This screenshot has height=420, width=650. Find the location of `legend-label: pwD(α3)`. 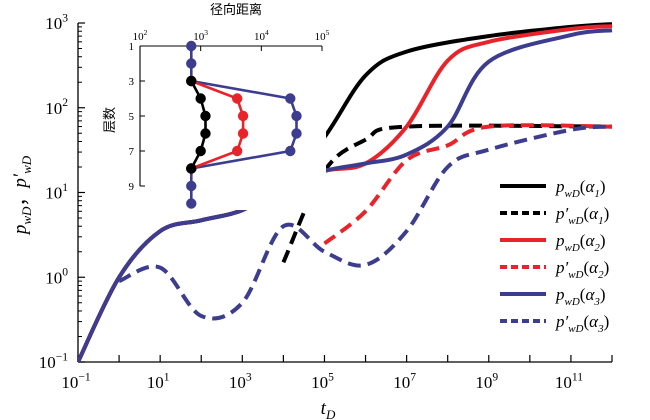

legend-label: pwD(α3) is located at coordinates (580, 296).